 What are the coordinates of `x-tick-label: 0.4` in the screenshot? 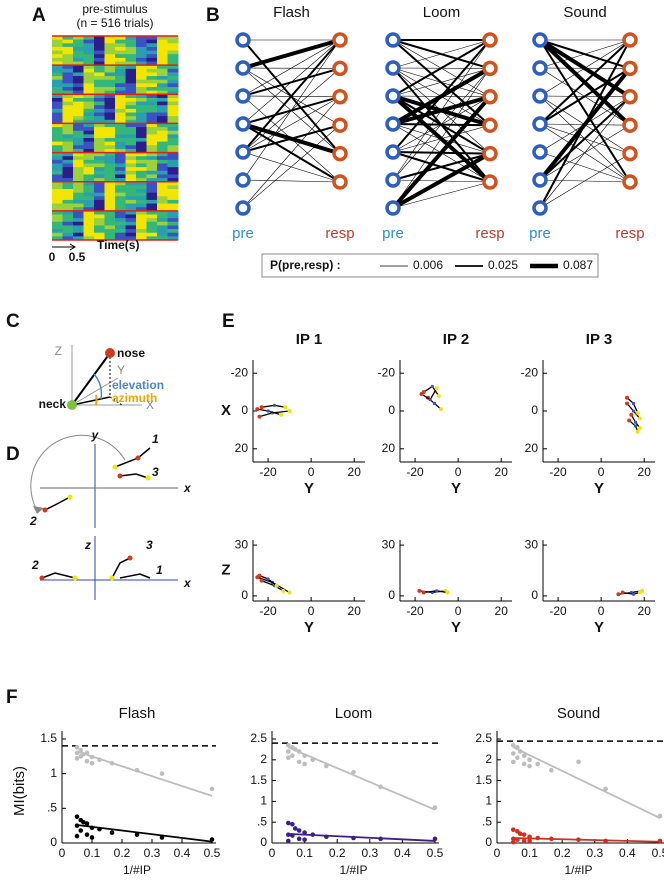 It's located at (627, 853).